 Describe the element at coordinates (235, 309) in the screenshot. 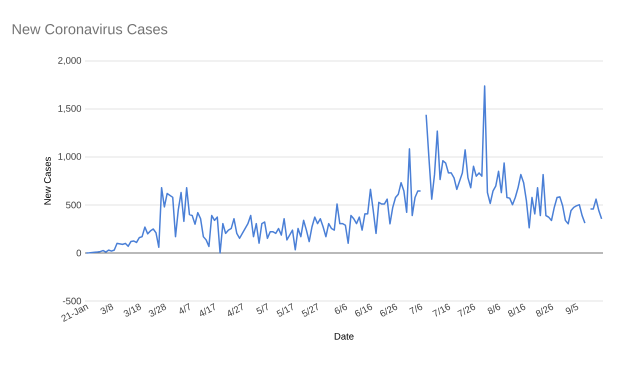

I see `x-tick-label: 4/27` at that location.